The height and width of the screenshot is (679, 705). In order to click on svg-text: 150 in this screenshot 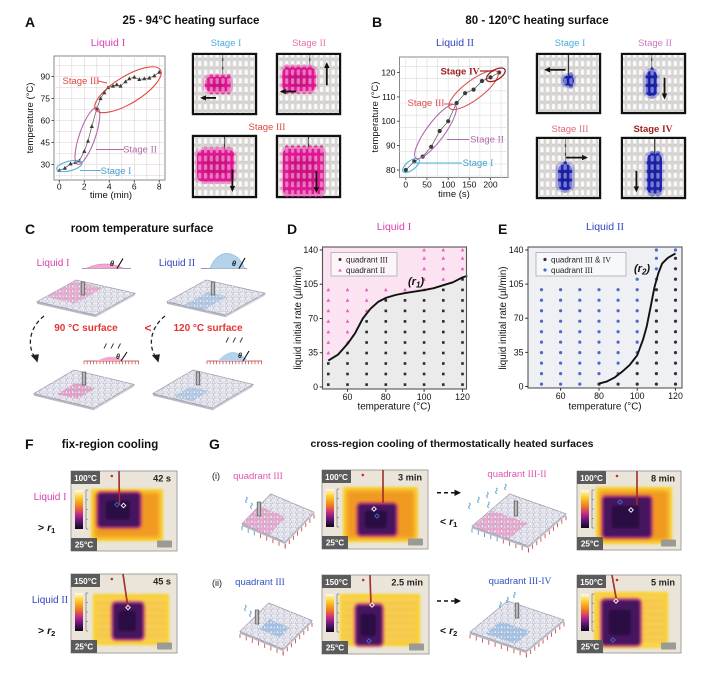, I will do `click(469, 185)`.